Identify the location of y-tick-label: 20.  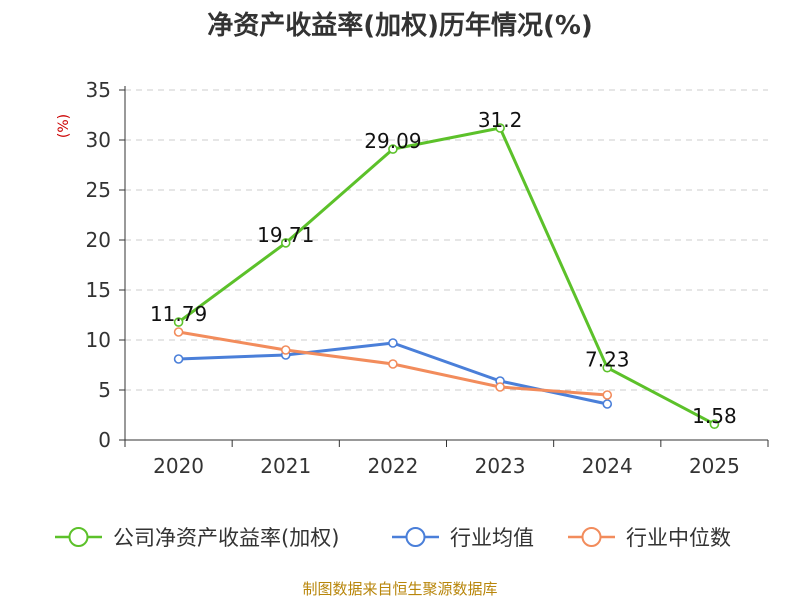
(98, 240).